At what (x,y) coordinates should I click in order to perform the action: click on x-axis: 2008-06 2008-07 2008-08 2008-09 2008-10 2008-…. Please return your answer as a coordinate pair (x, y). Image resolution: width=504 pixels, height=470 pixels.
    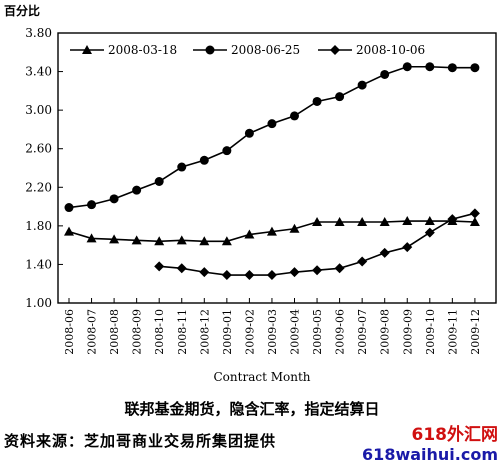
    Looking at the image, I should click on (272, 326).